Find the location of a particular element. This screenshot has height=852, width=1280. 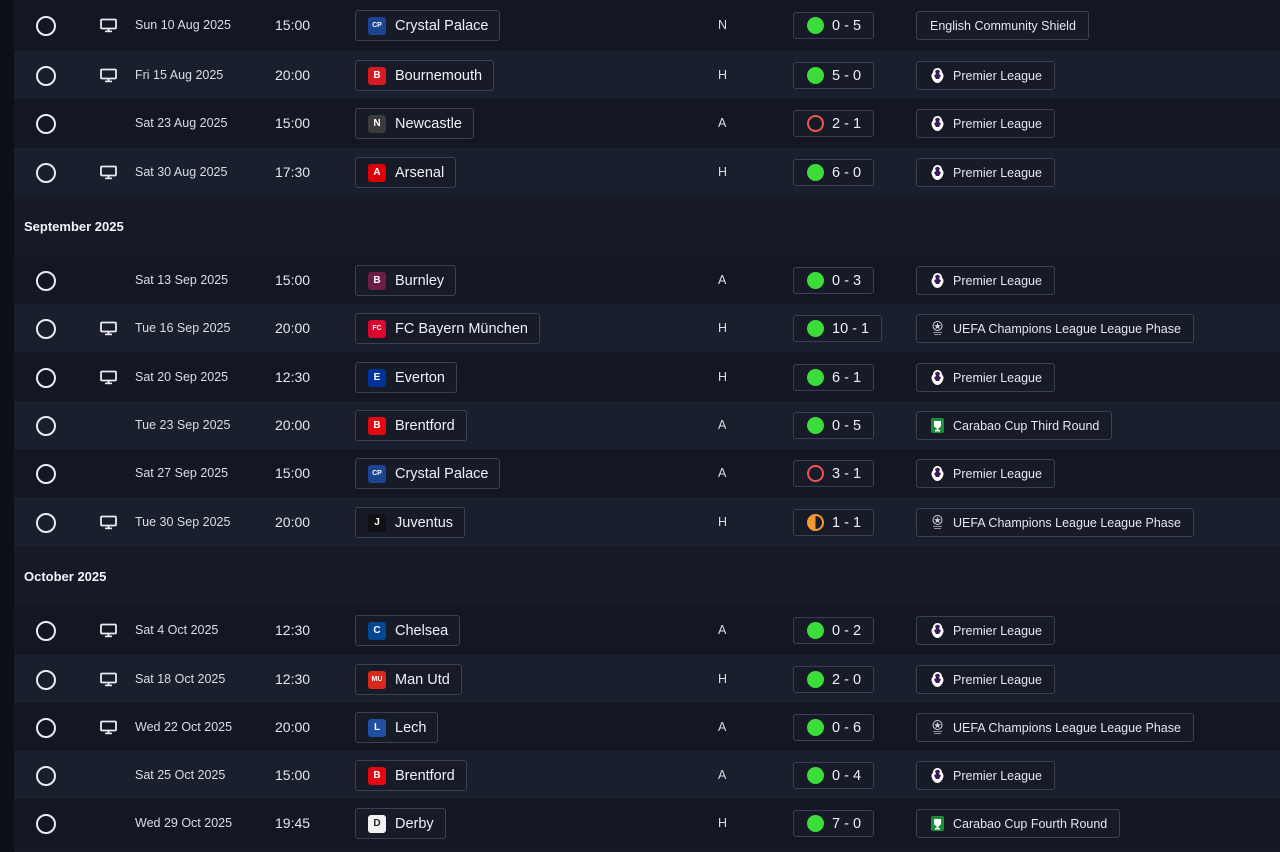

competition-button: Carabao Cup Fourth Round is located at coordinates (1018, 823).